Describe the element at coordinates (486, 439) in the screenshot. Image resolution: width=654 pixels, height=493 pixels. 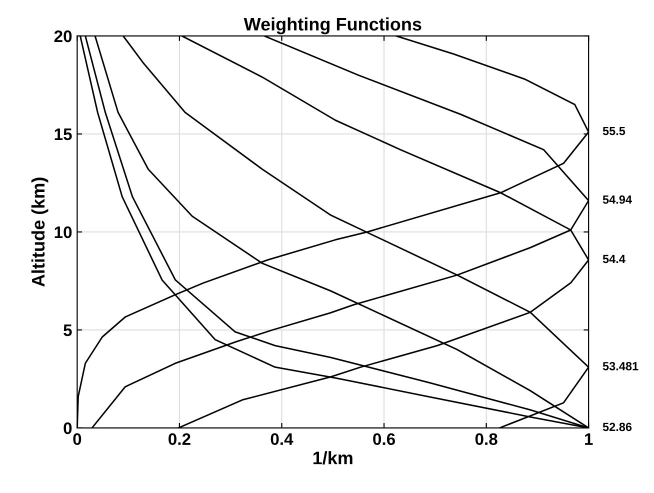
I see `x-tick-label: 0.8` at that location.